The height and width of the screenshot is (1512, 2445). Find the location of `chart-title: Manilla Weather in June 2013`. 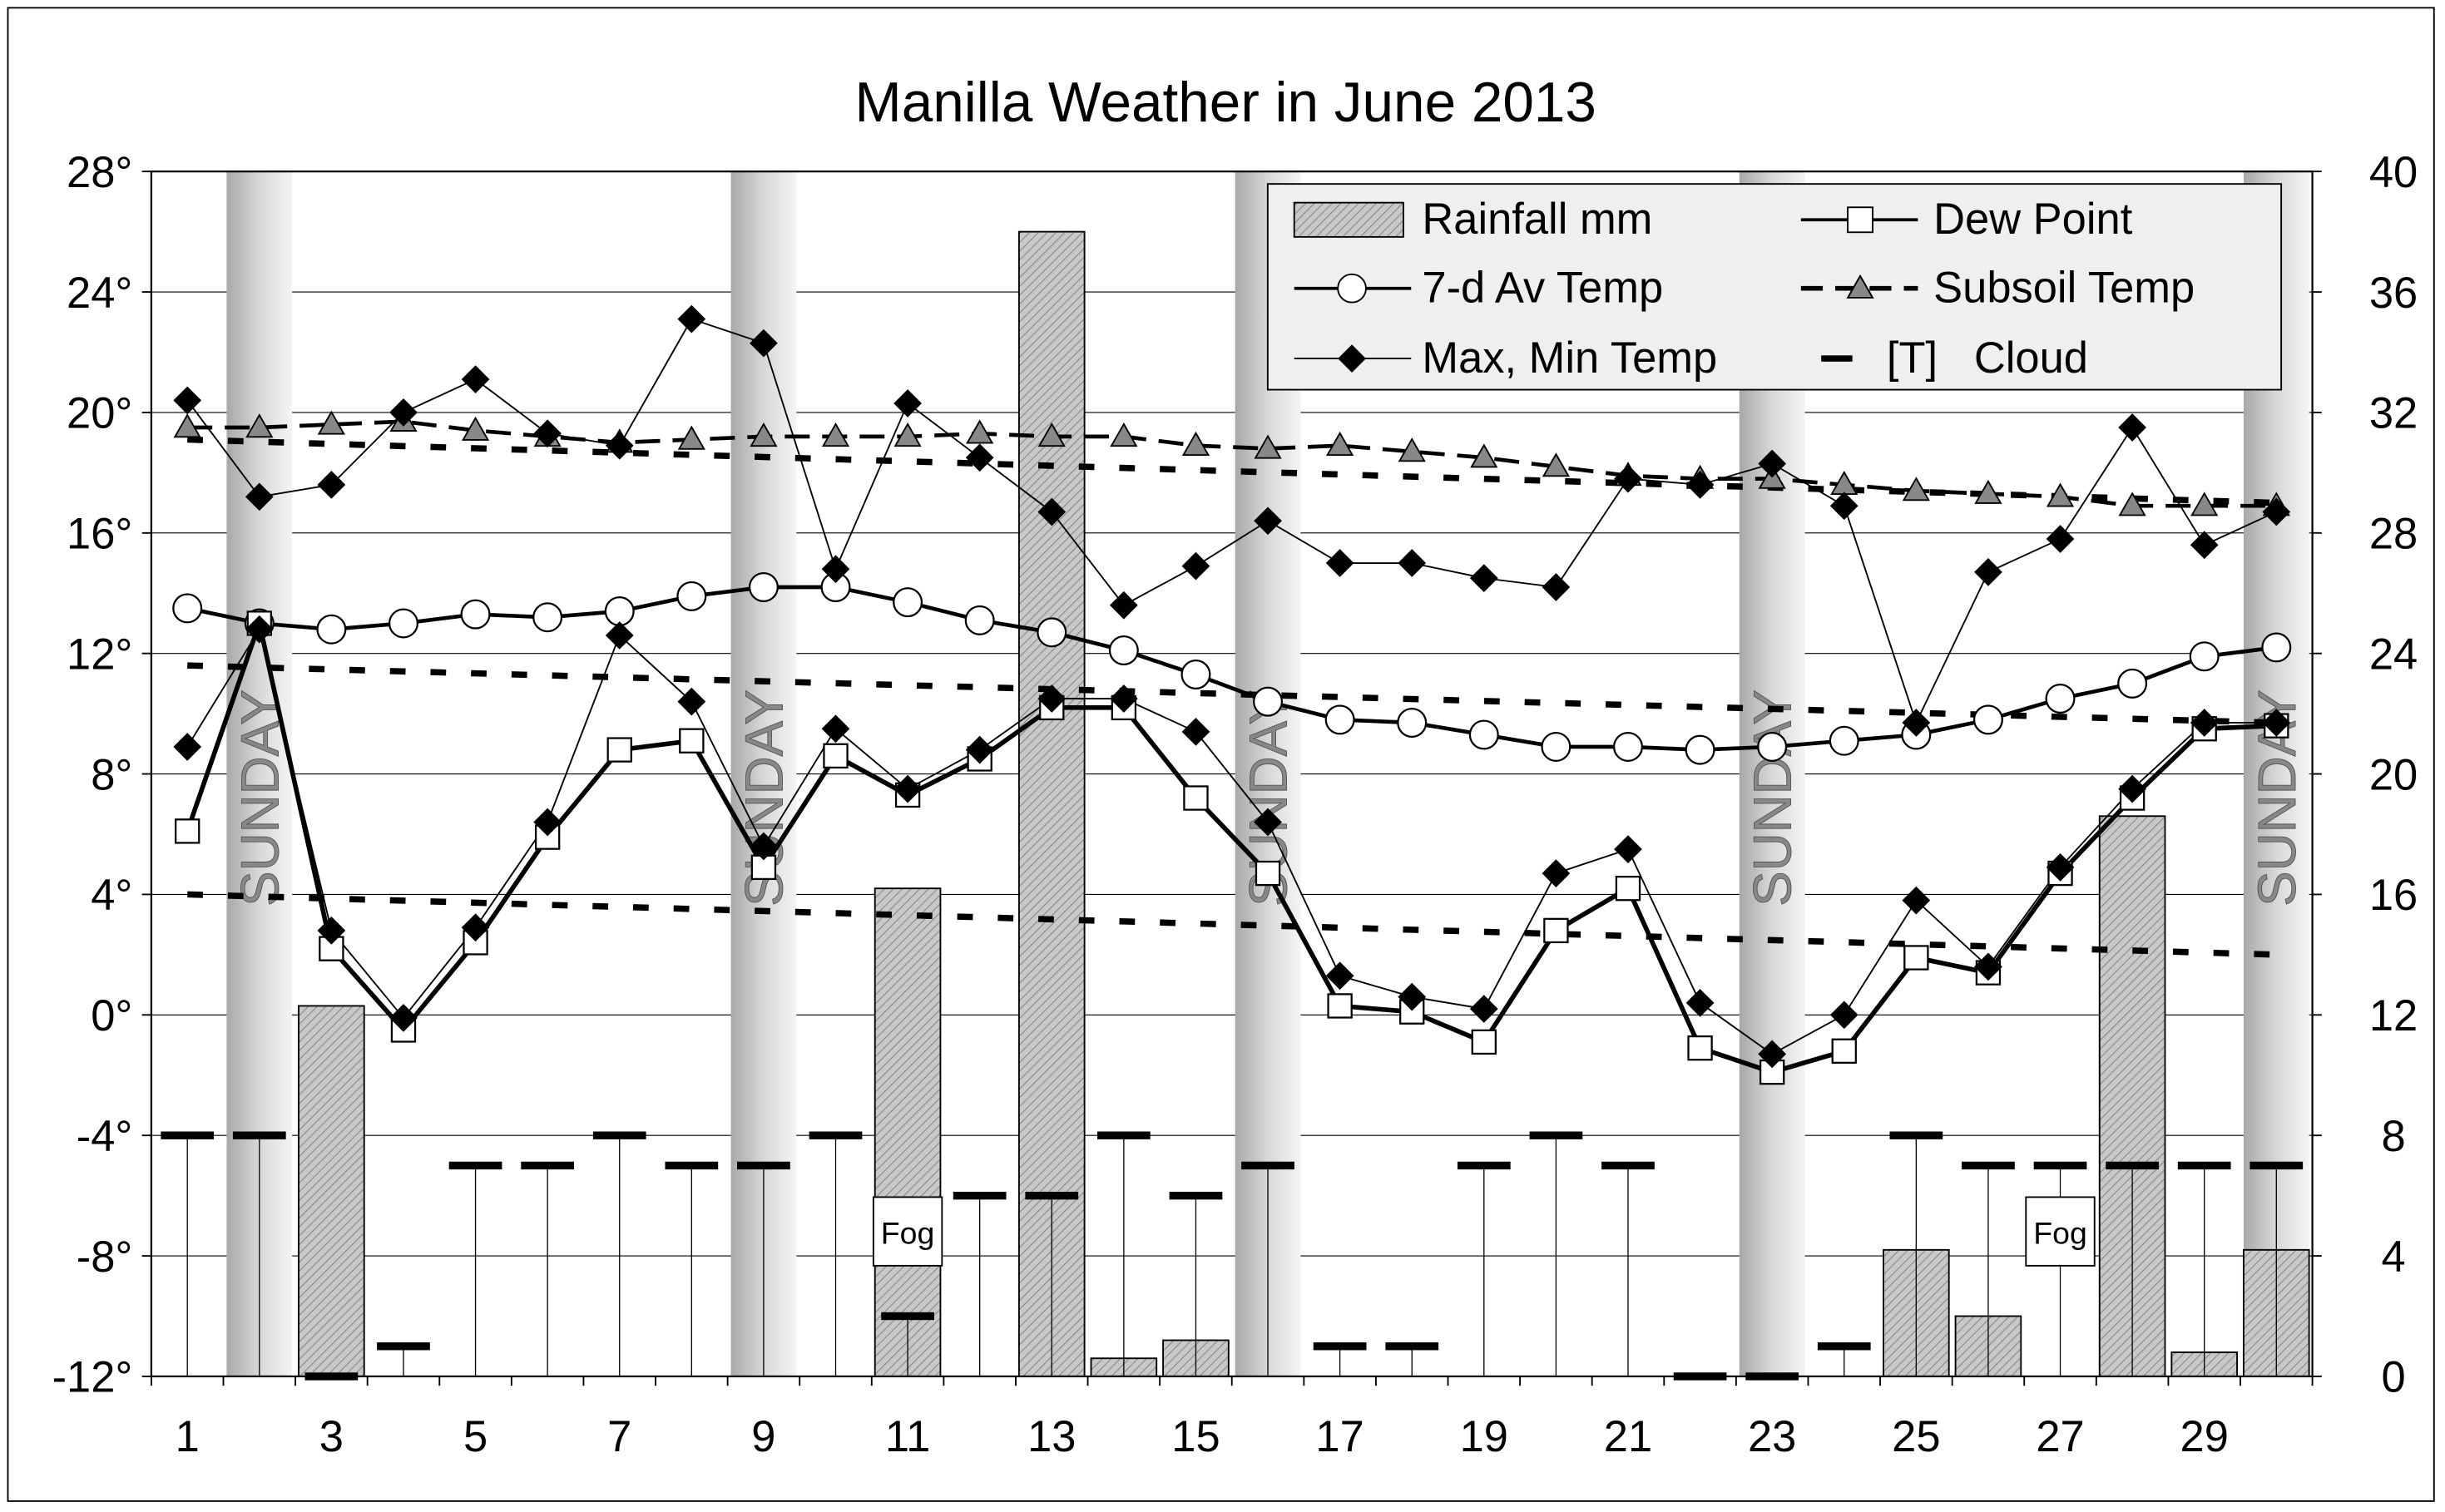

chart-title: Manilla Weather in June 2013 is located at coordinates (1225, 103).